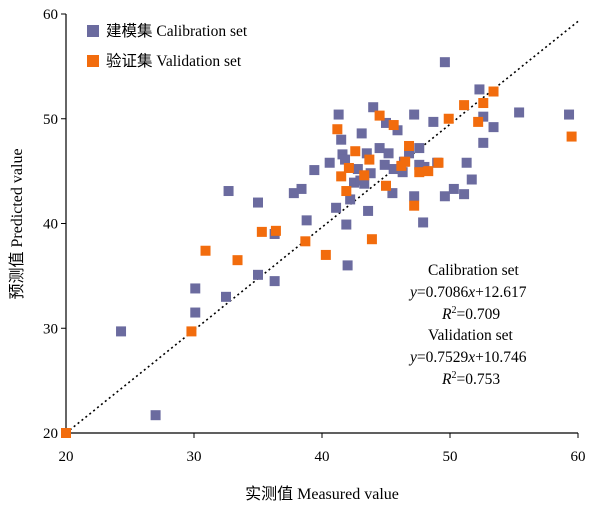 The height and width of the screenshot is (512, 595). I want to click on x-tick-label: 20, so click(66, 457).